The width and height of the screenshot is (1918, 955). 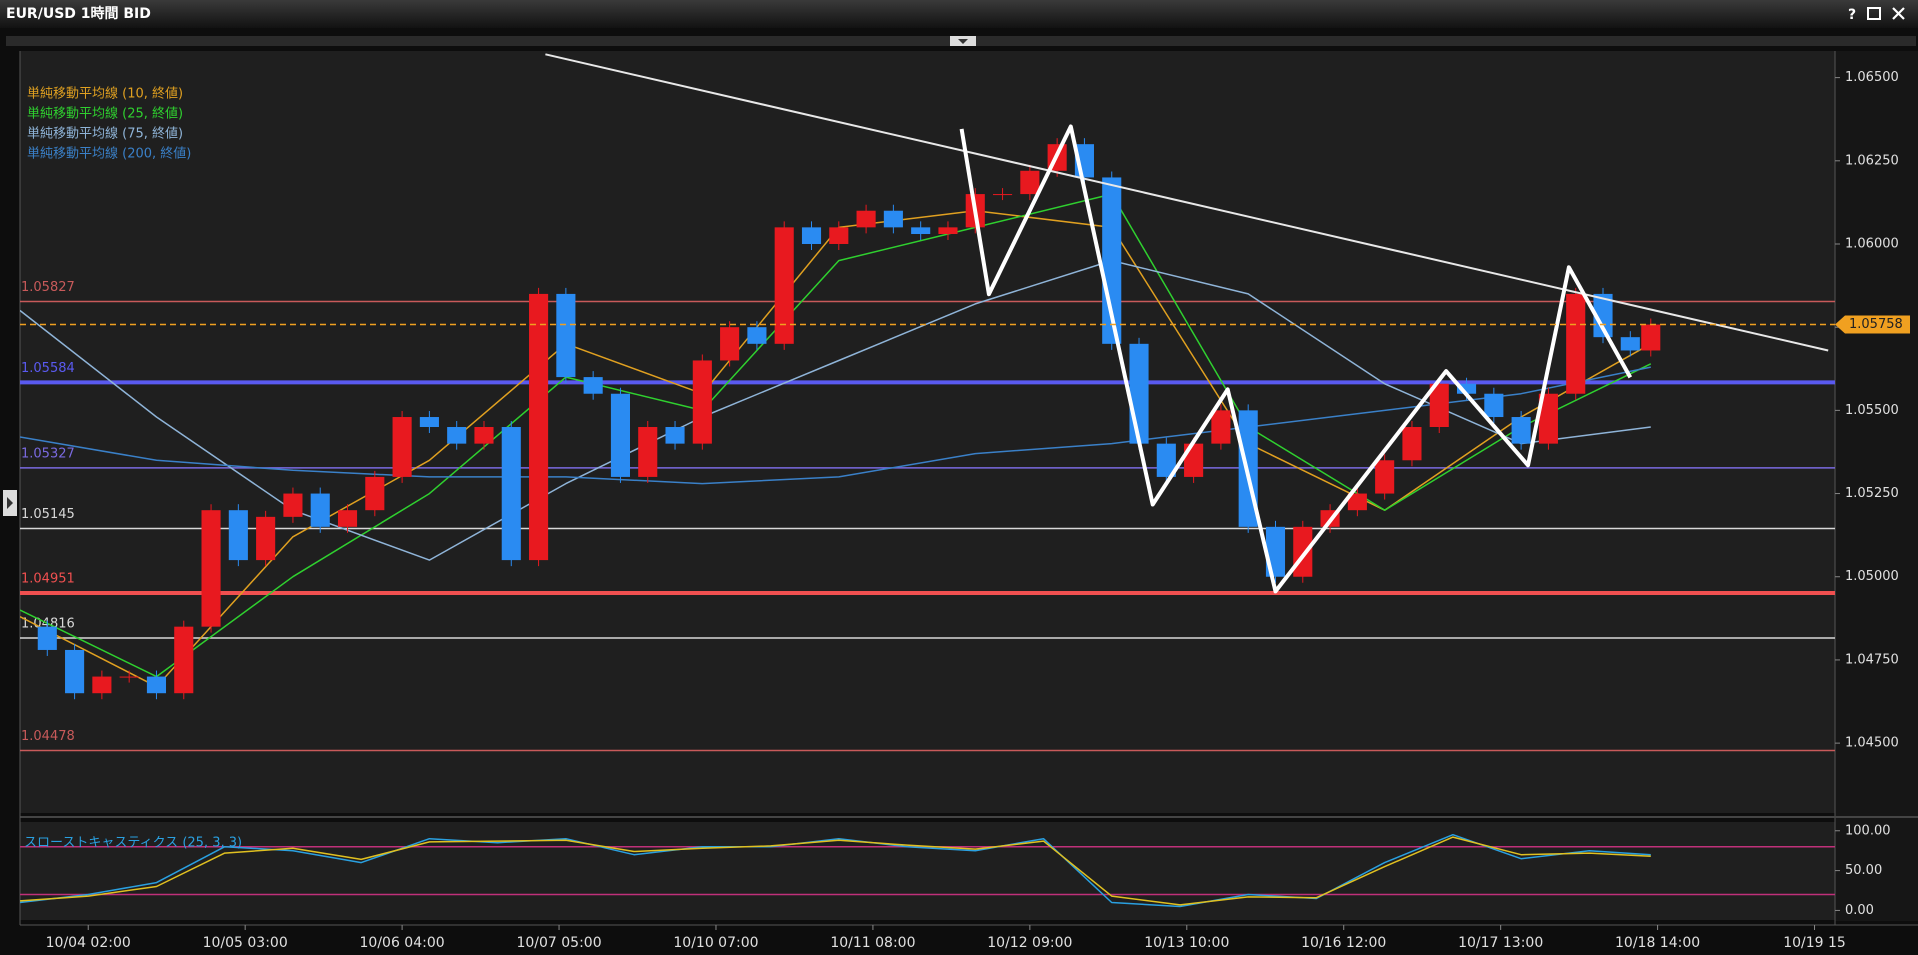 What do you see at coordinates (959, 14) in the screenshot?
I see `title-bar` at bounding box center [959, 14].